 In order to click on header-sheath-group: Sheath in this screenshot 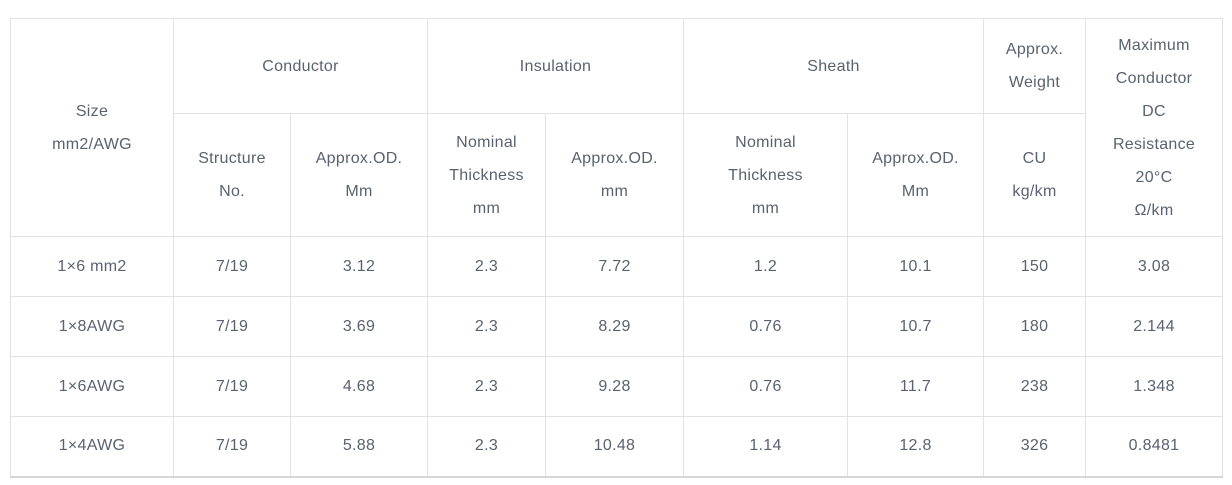, I will do `click(833, 66)`.